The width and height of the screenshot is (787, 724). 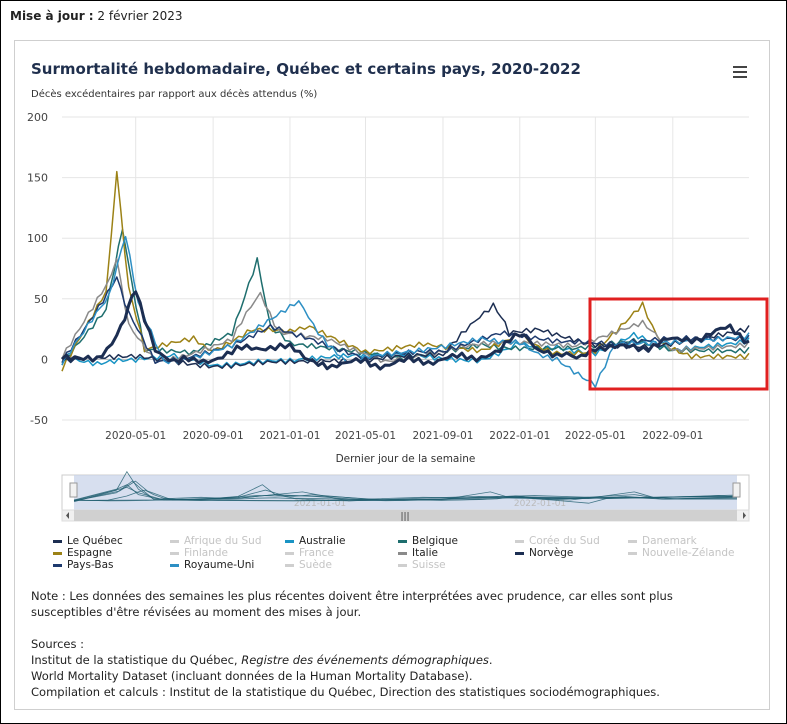 I want to click on x-tick-label: 2020-09-01, so click(x=213, y=436).